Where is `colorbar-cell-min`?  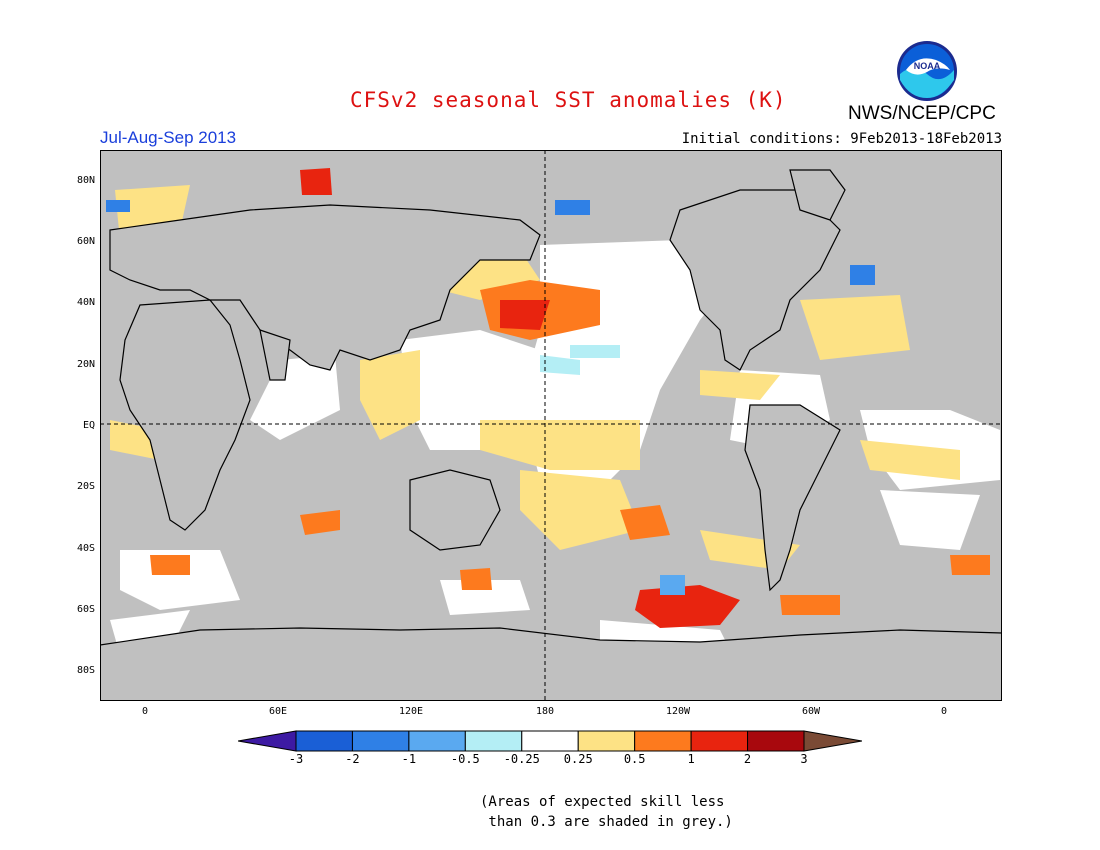 colorbar-cell-min is located at coordinates (267, 741).